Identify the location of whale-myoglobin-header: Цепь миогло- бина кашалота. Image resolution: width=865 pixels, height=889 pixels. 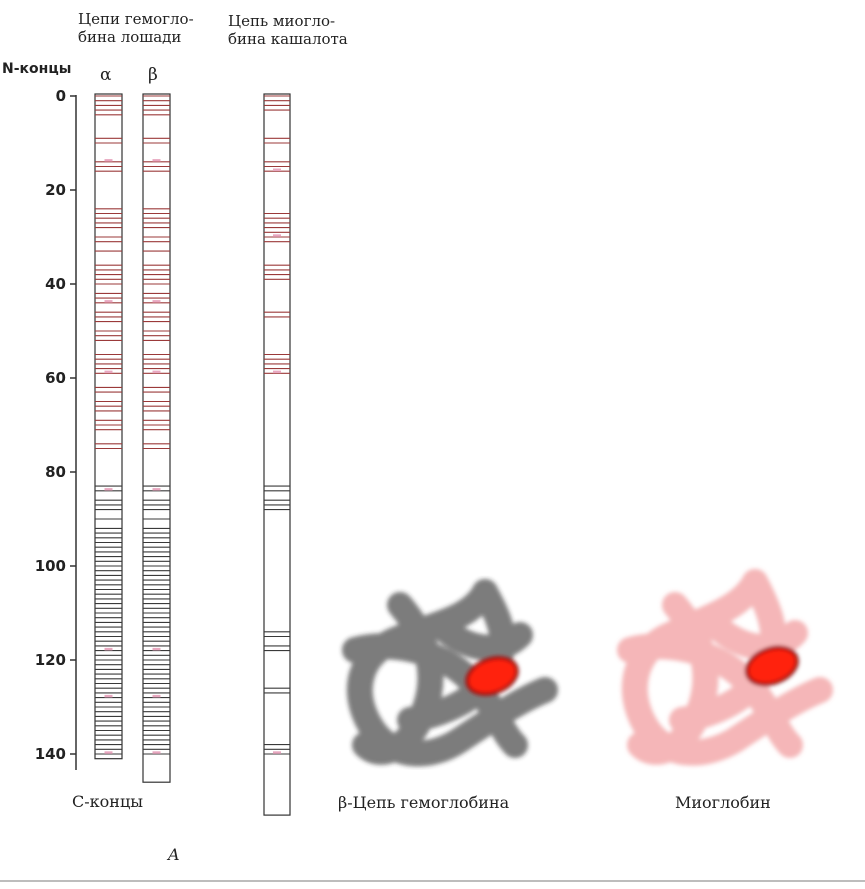
(288, 30).